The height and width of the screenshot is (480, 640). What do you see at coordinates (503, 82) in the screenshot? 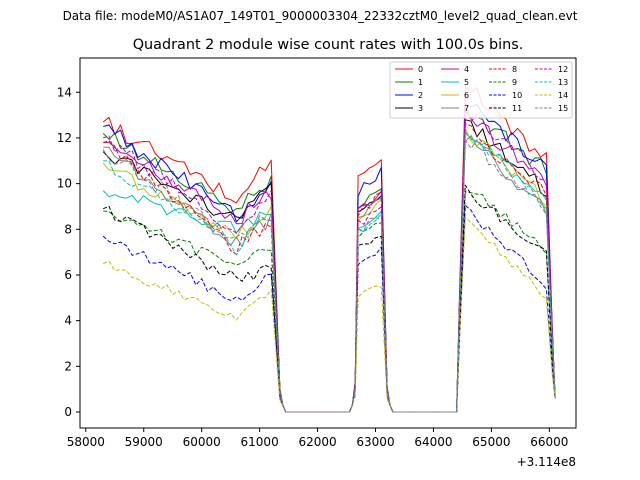
I see `legend-item-9: 9` at bounding box center [503, 82].